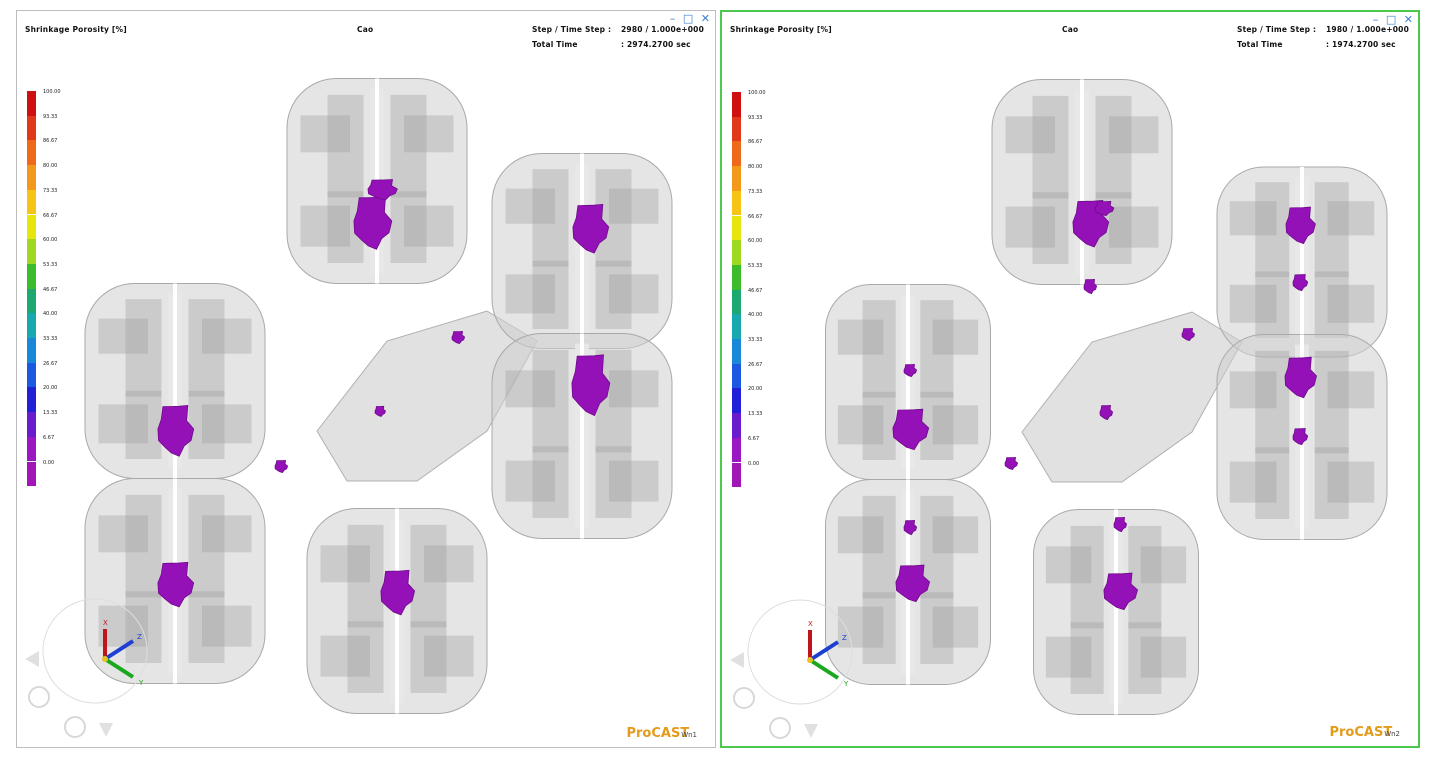 This screenshot has width=1440, height=766. What do you see at coordinates (755, 340) in the screenshot?
I see `legend-value: 33.33` at bounding box center [755, 340].